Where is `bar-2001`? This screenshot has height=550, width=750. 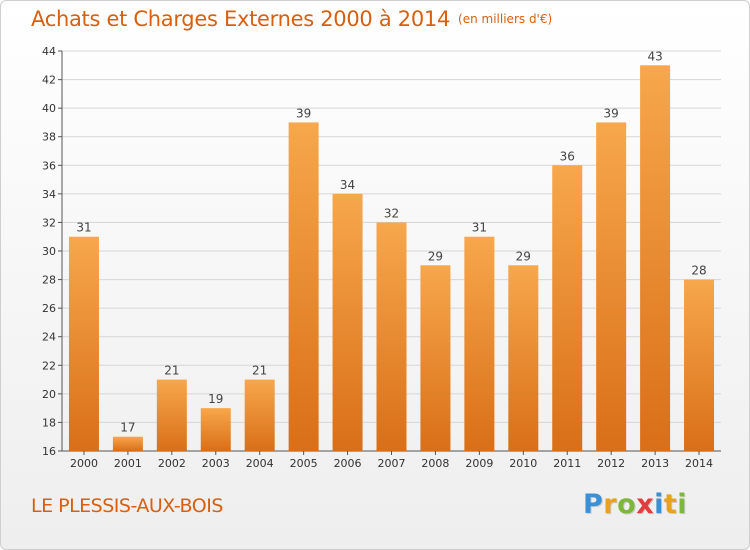
bar-2001 is located at coordinates (127, 443).